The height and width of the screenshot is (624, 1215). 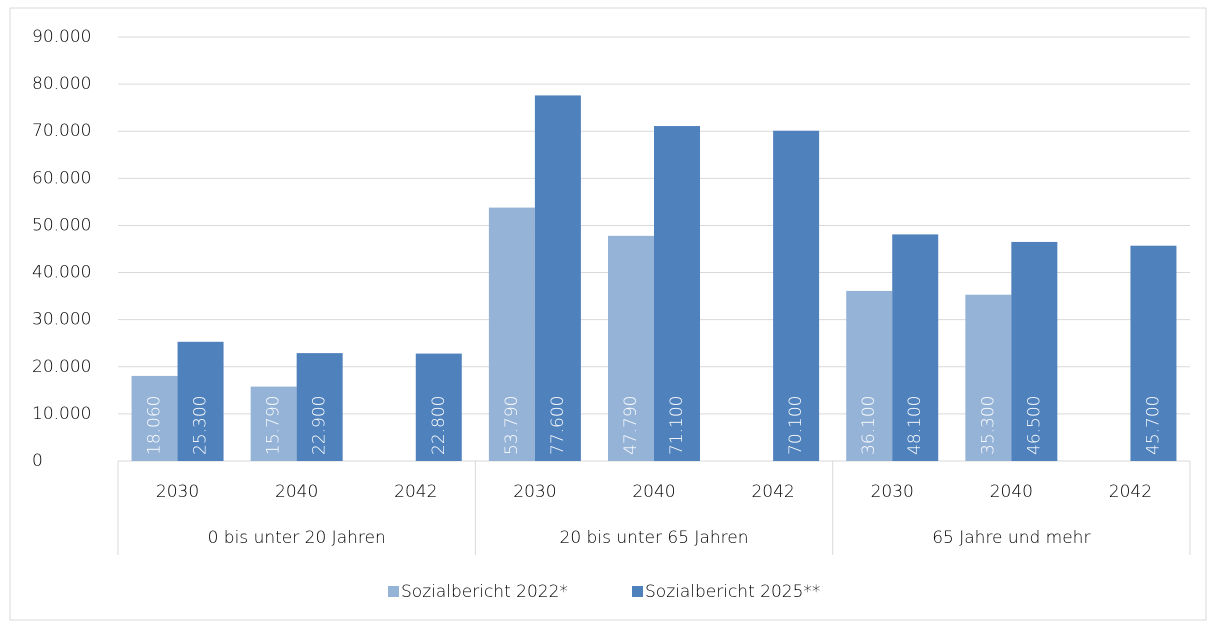 What do you see at coordinates (320, 425) in the screenshot?
I see `value-label: 22.900` at bounding box center [320, 425].